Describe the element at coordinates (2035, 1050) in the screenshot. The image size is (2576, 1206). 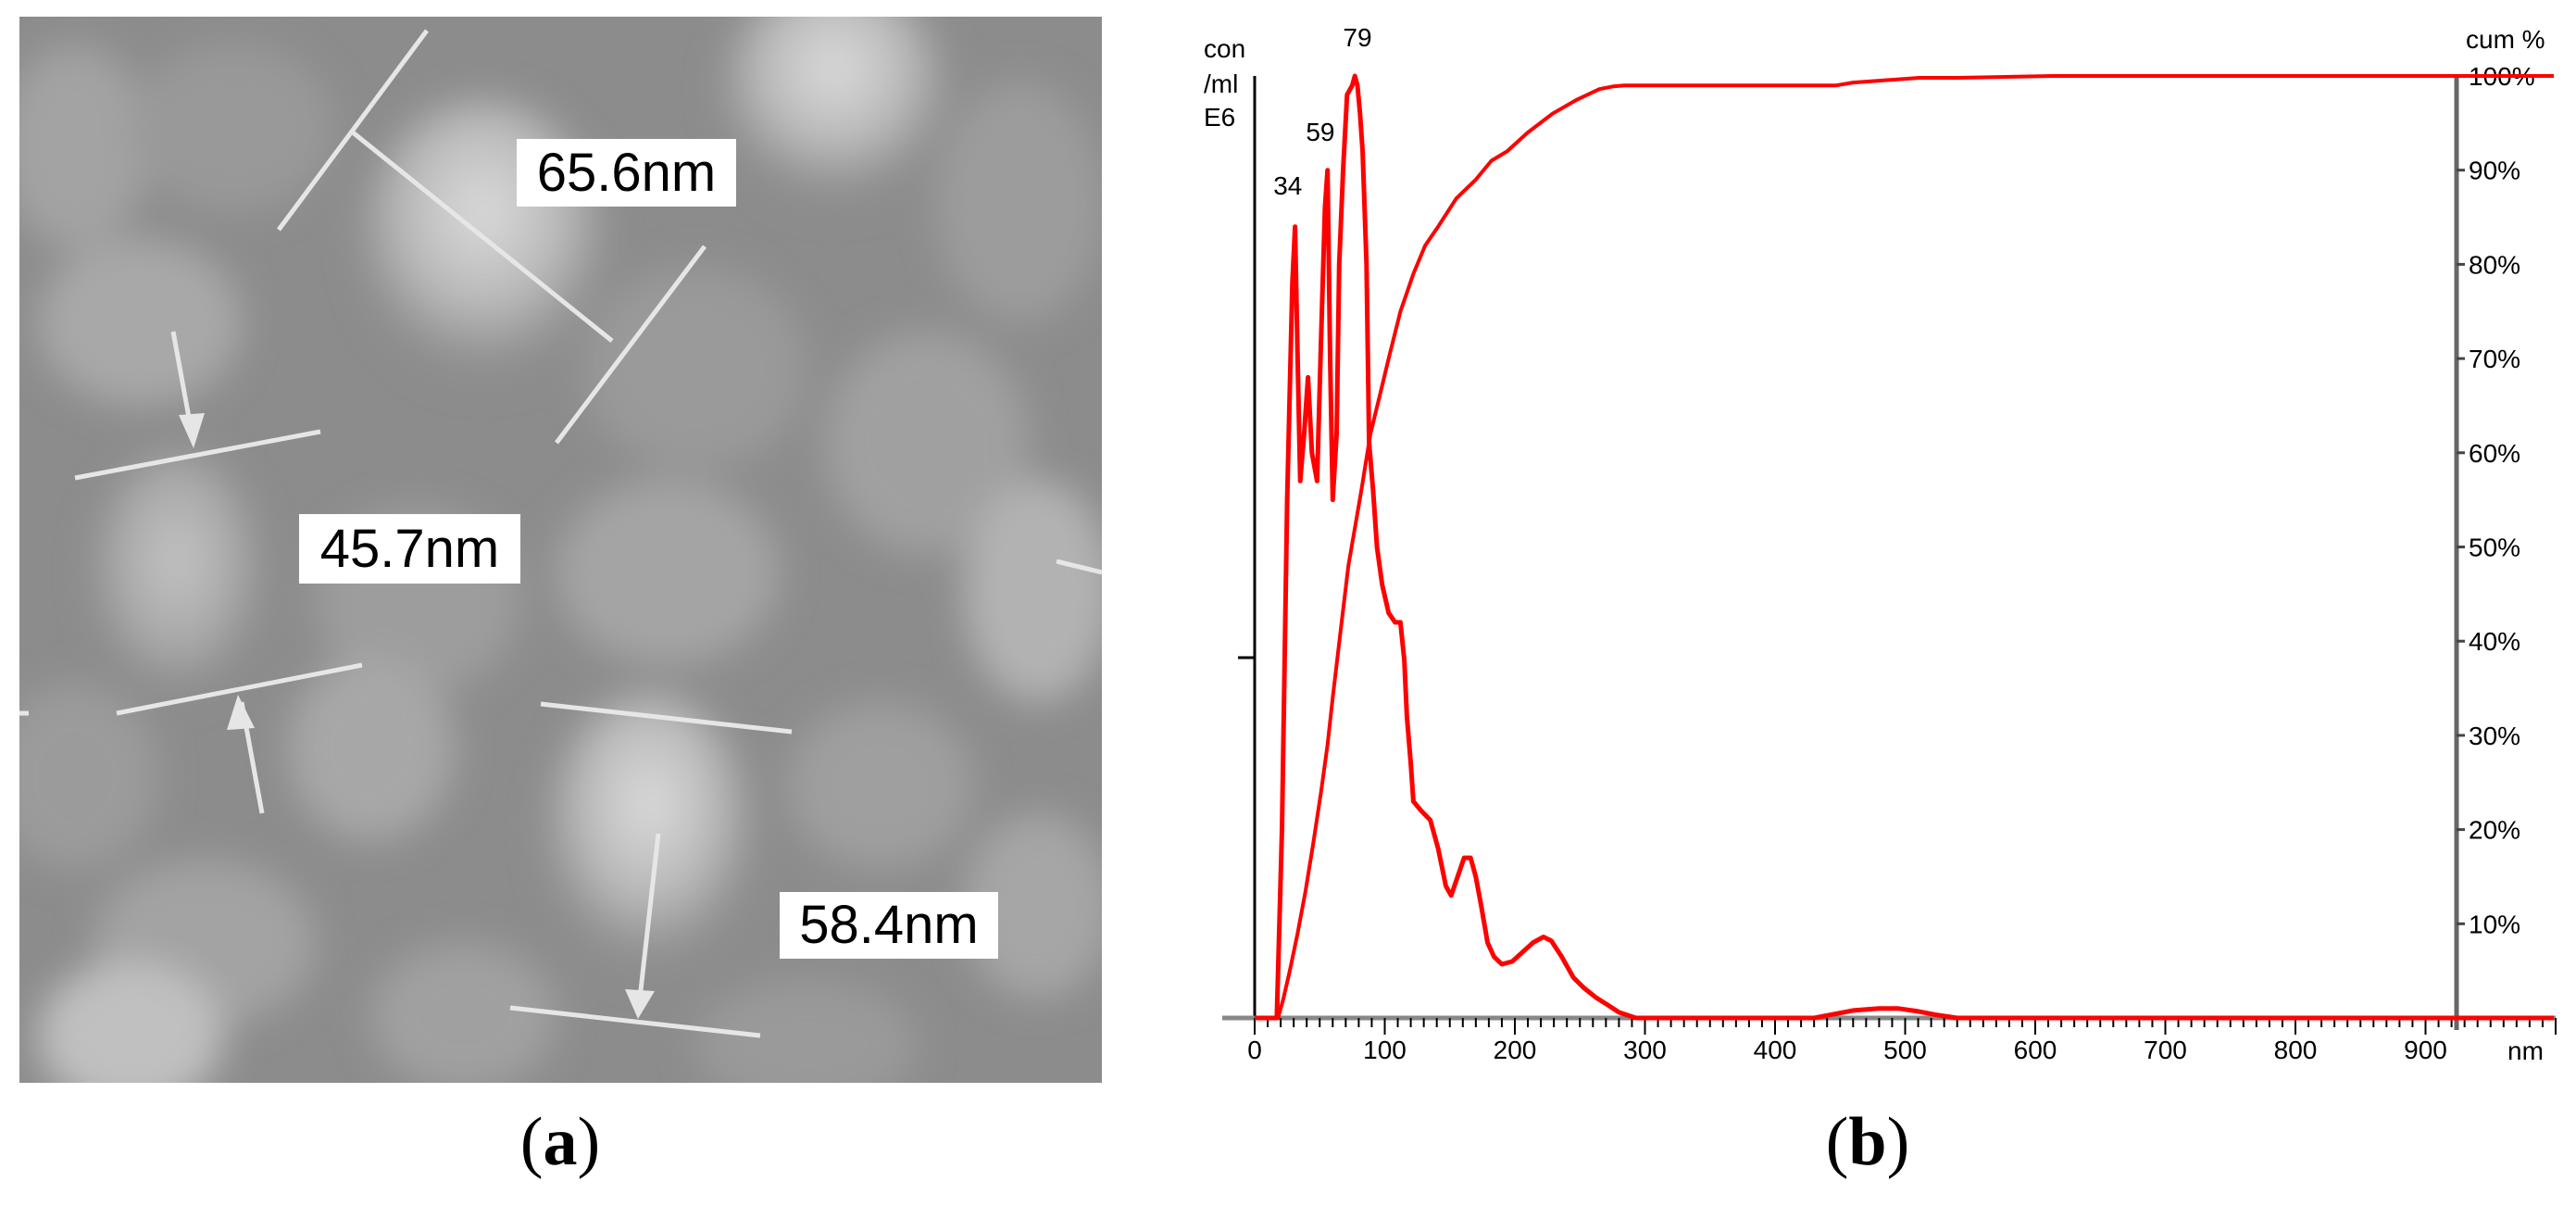
I see `x-tick-label: 600` at that location.